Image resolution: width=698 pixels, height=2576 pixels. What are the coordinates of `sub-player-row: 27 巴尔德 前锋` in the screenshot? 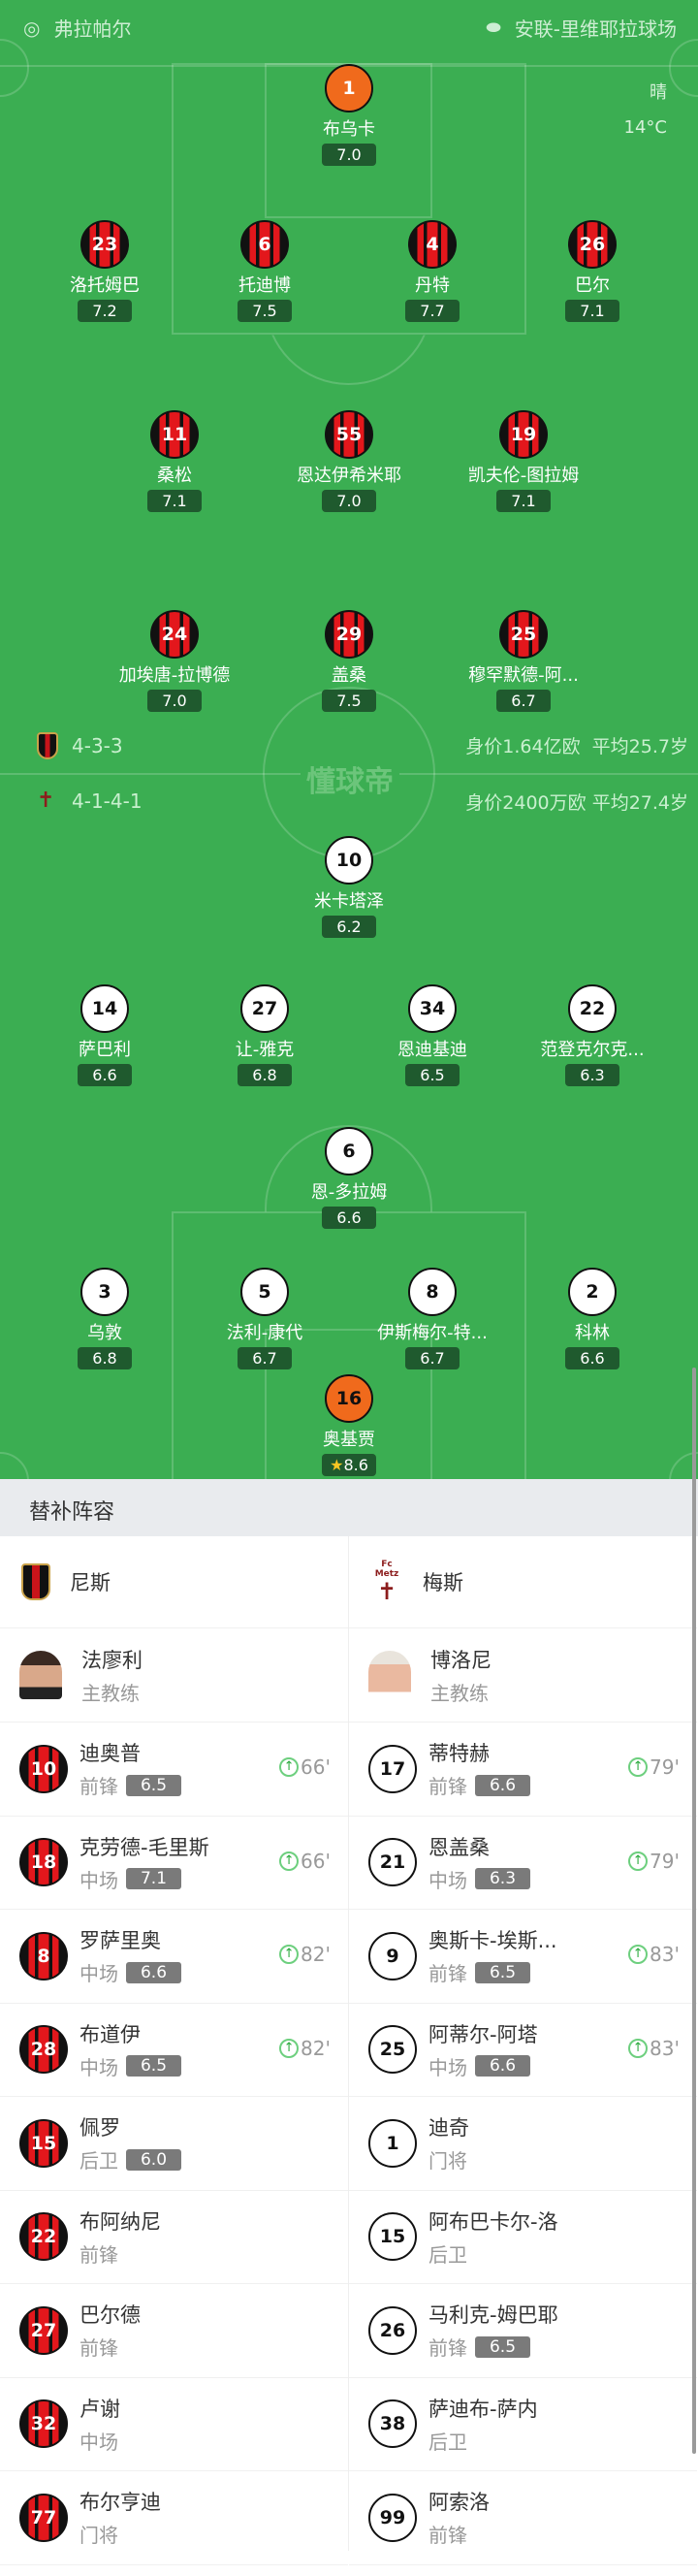 It's located at (174, 2331).